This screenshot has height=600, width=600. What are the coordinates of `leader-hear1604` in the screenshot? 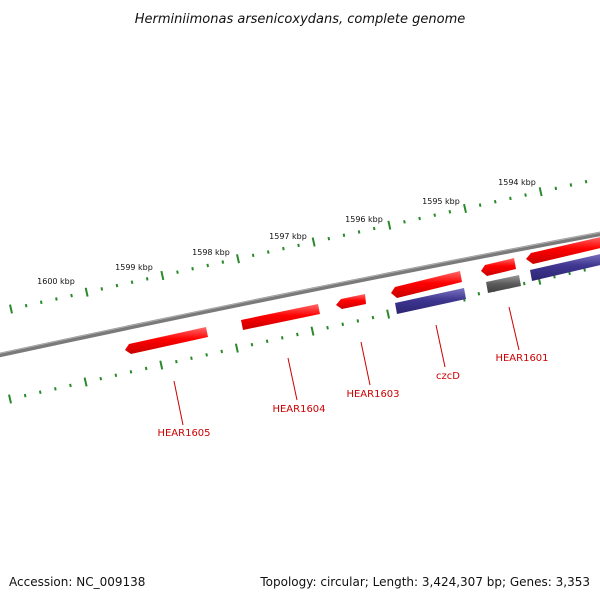 It's located at (292, 379).